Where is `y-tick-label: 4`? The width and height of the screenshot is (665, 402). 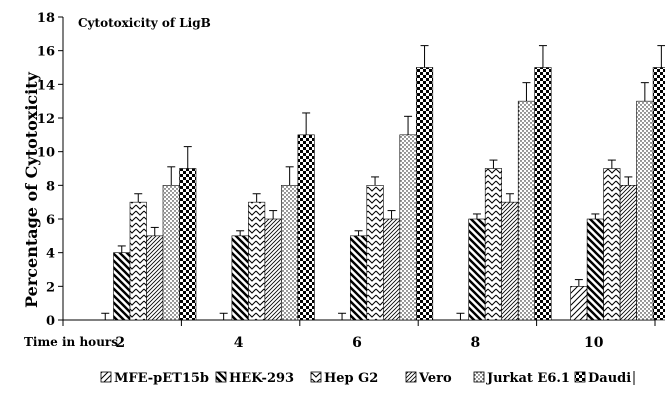
y-tick-label: 4 is located at coordinates (50, 254).